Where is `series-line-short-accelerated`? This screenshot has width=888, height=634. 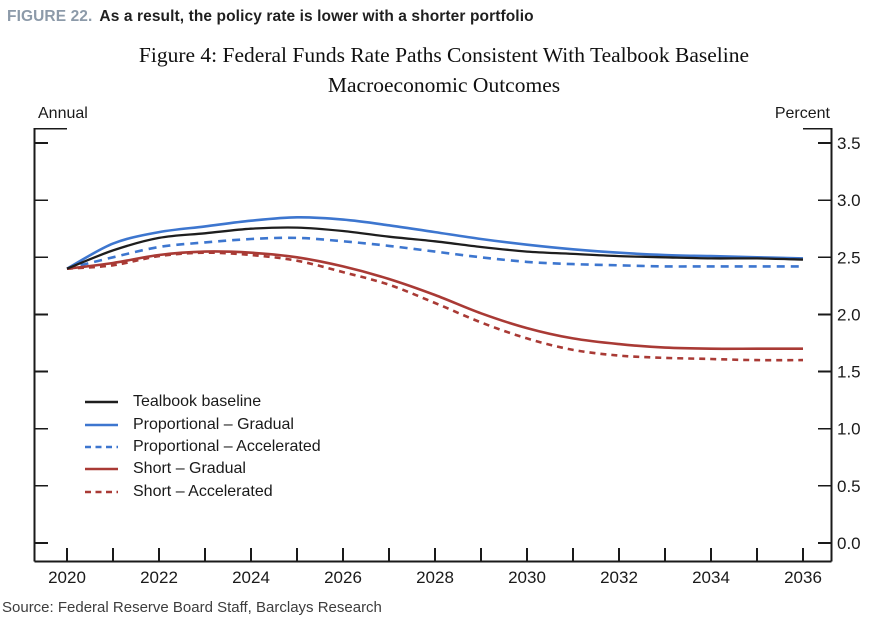
series-line-short-accelerated is located at coordinates (435, 306).